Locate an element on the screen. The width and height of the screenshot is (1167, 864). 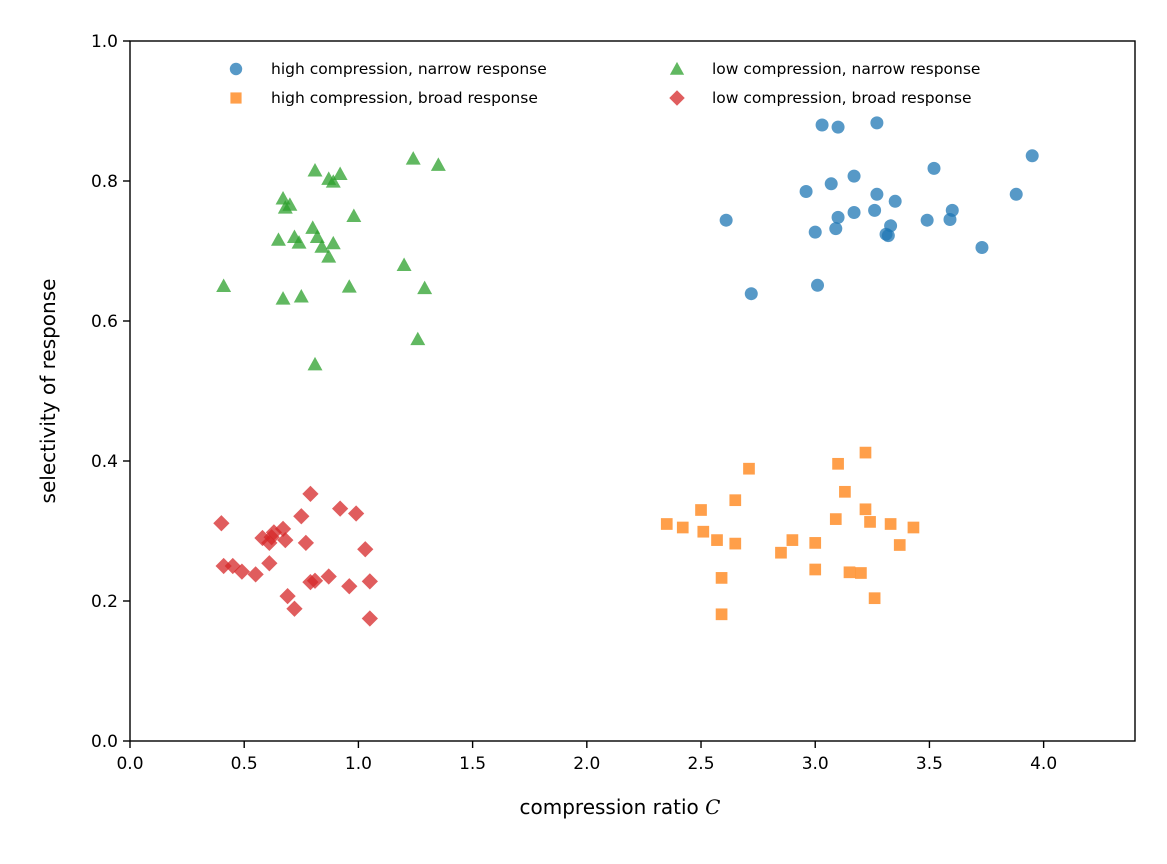
legend-item: low compression, narrow response is located at coordinates (824, 69).